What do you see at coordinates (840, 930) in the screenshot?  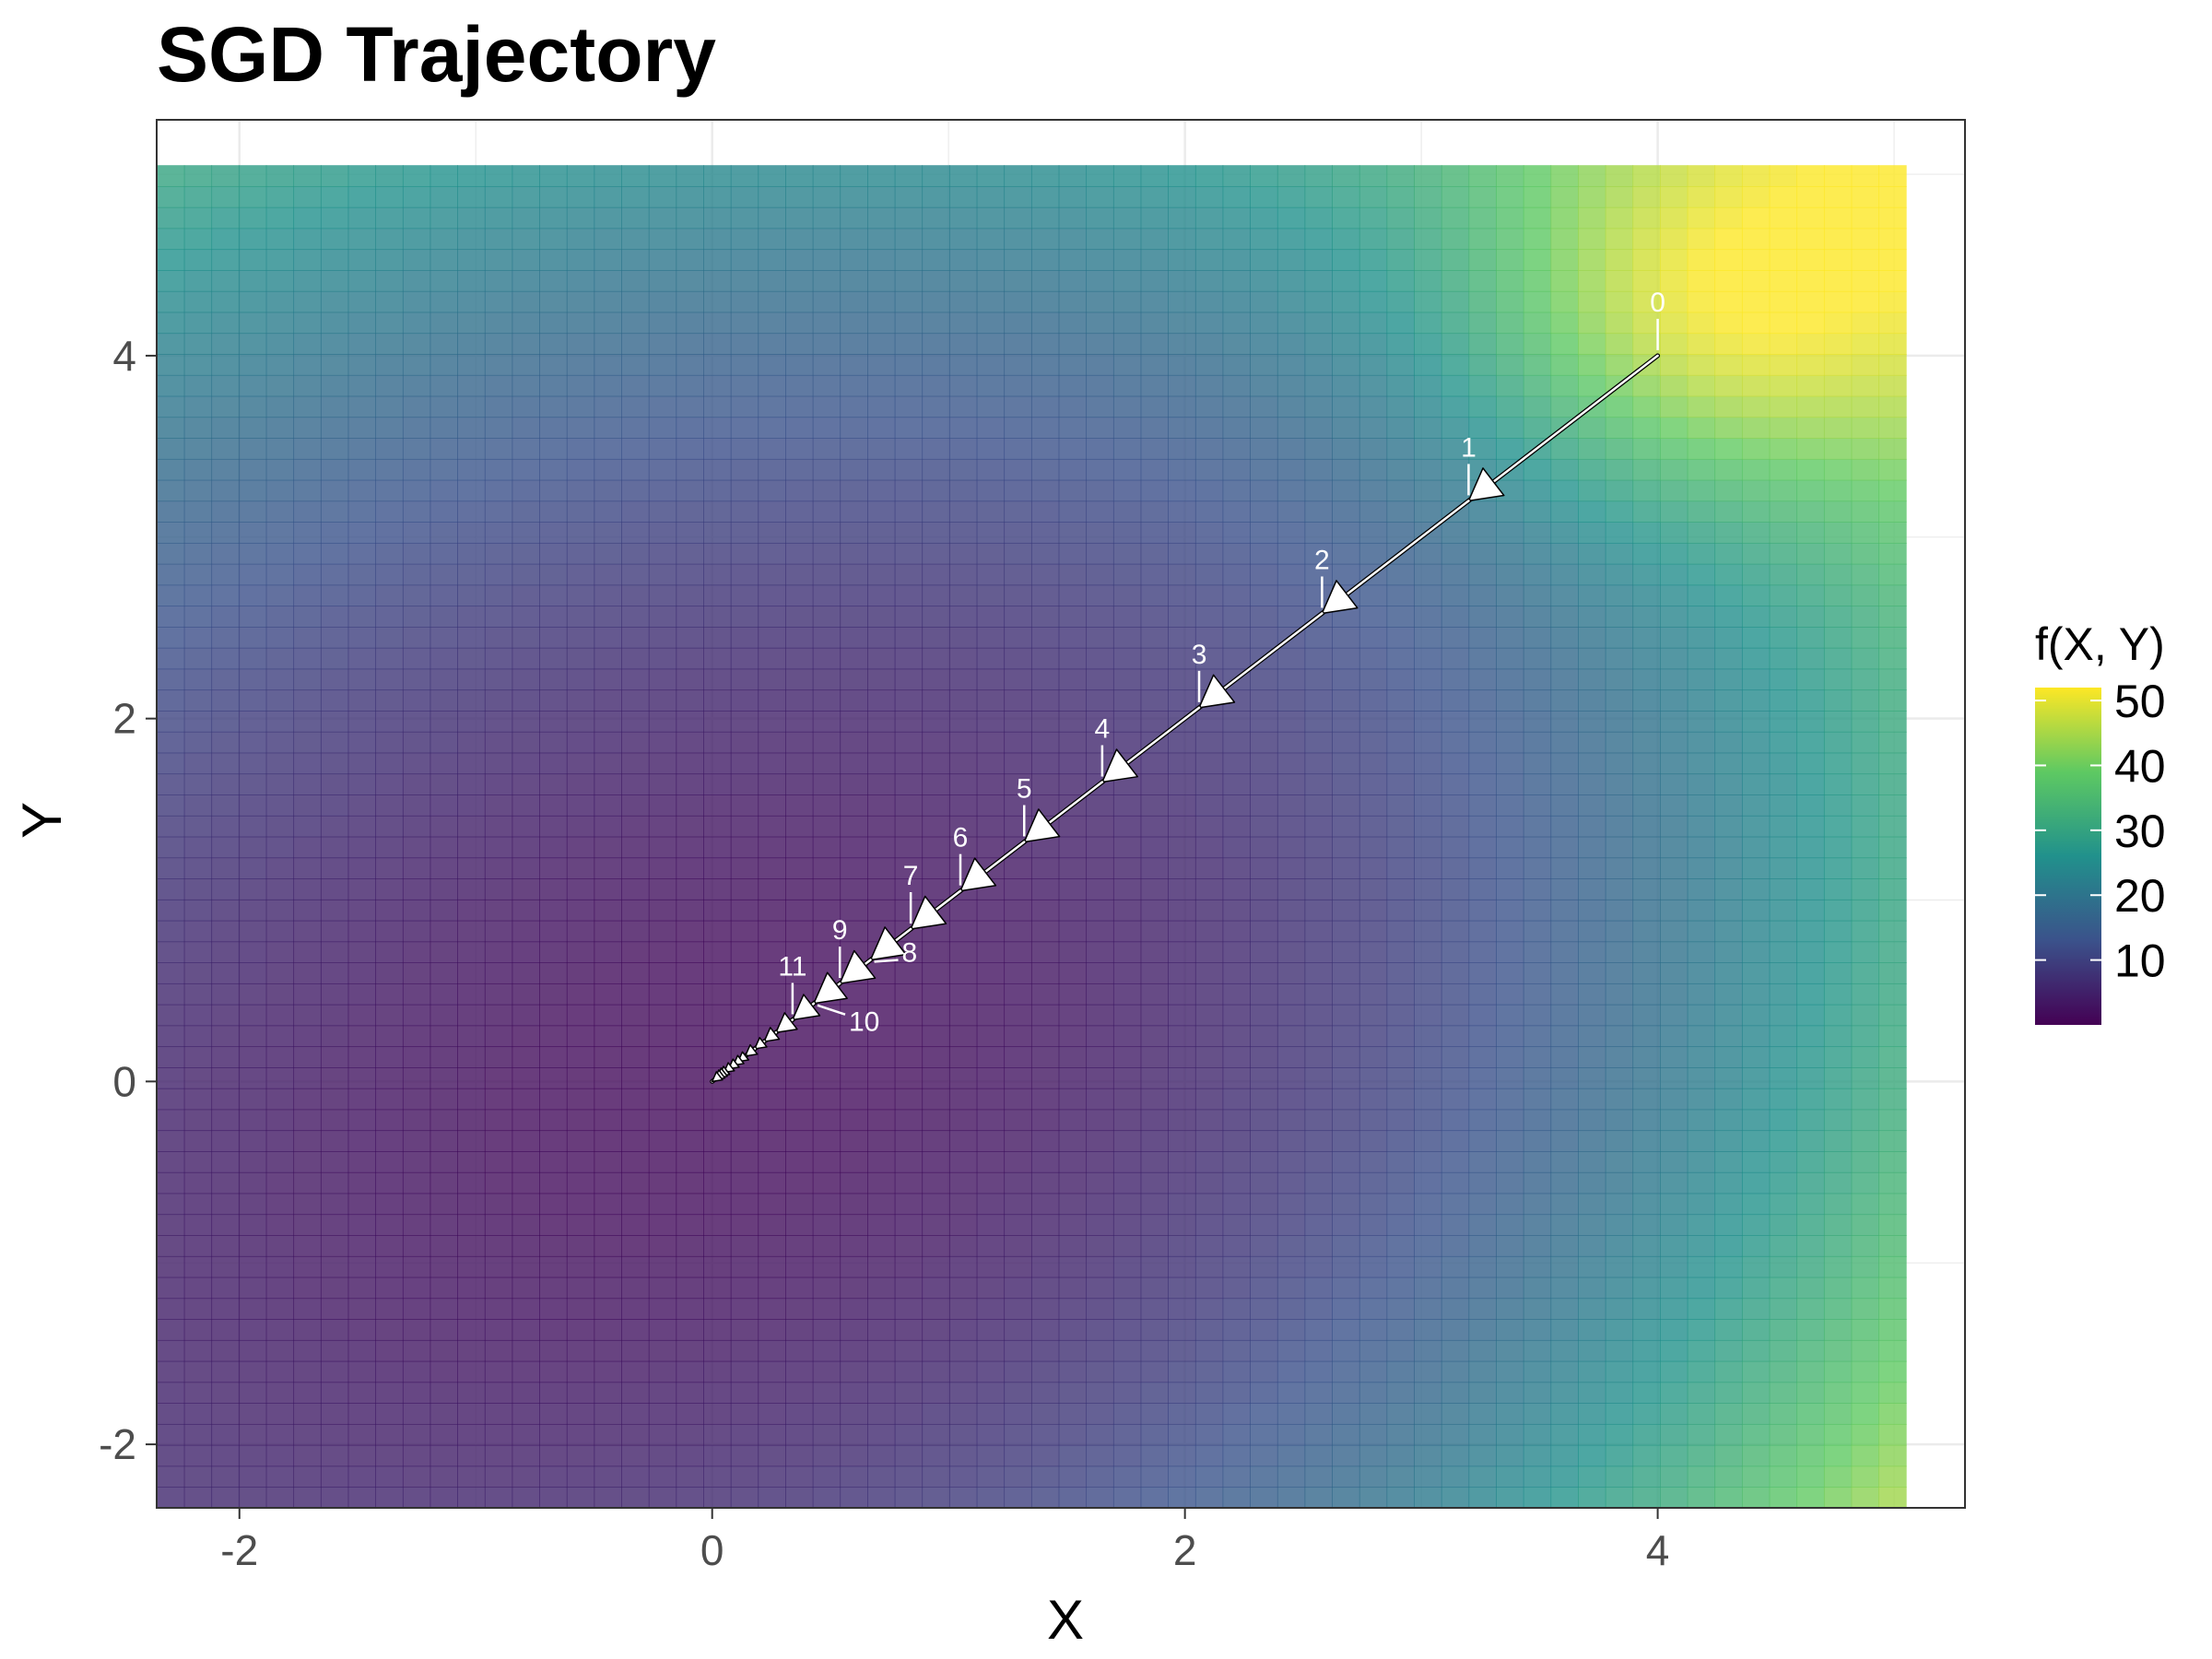 I see `step-label-text: 9` at bounding box center [840, 930].